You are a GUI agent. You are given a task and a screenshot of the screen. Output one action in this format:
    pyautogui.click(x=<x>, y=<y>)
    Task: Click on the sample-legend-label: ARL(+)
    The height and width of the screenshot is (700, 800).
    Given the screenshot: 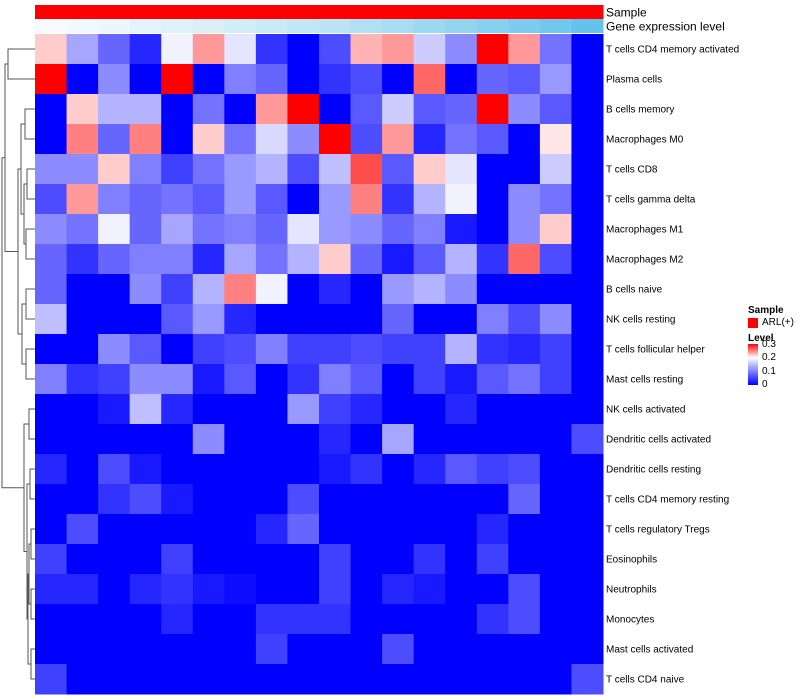 What is the action you would take?
    pyautogui.click(x=778, y=322)
    